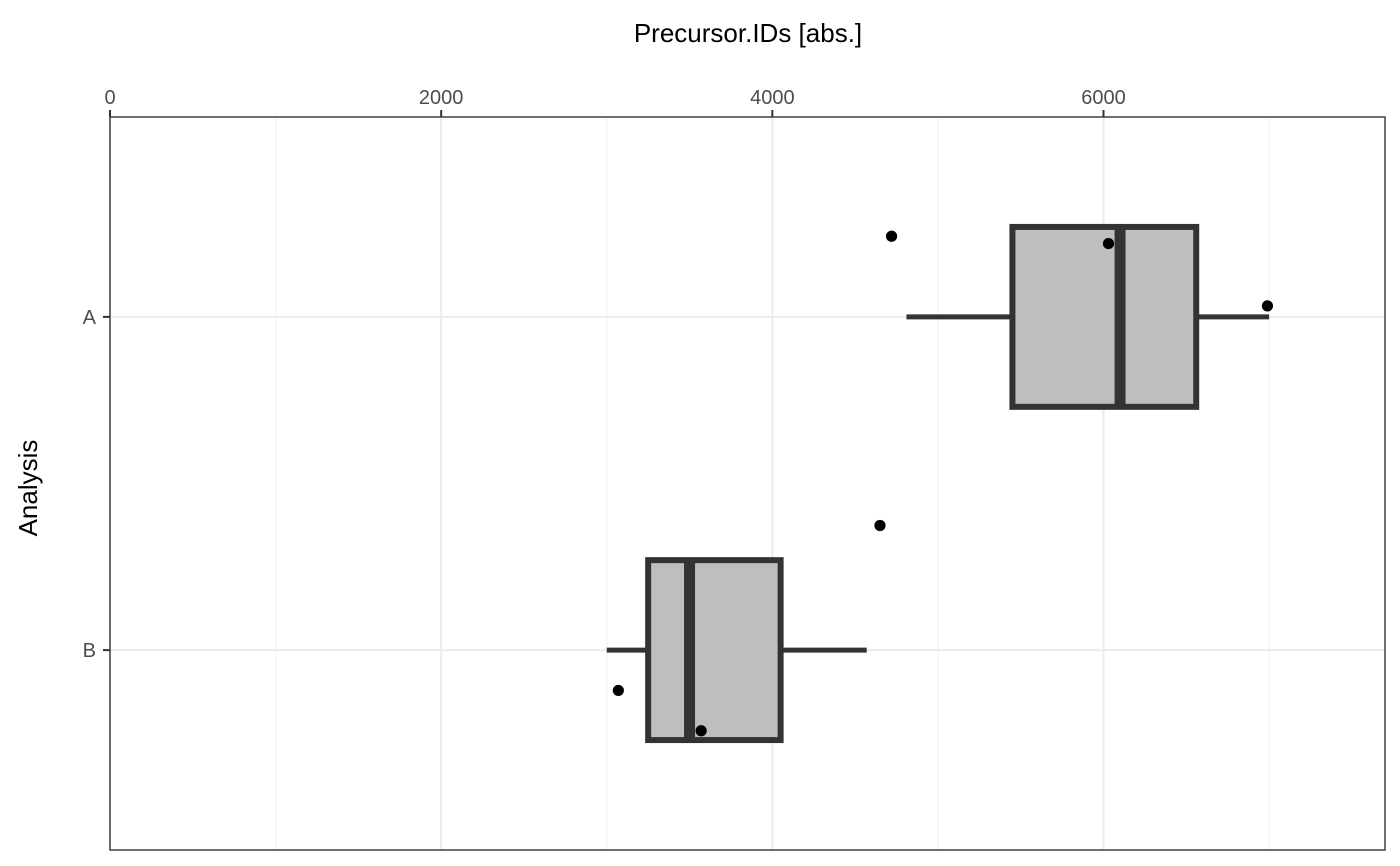 The width and height of the screenshot is (1400, 866). I want to click on box-a, so click(1088, 316).